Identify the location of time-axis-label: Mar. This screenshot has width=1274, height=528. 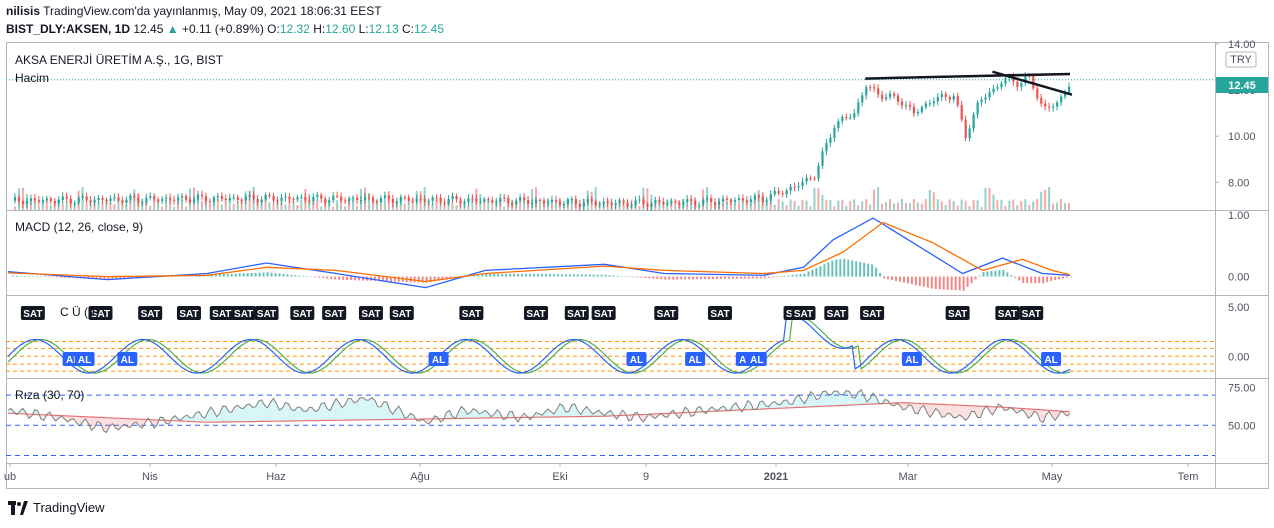
(908, 477).